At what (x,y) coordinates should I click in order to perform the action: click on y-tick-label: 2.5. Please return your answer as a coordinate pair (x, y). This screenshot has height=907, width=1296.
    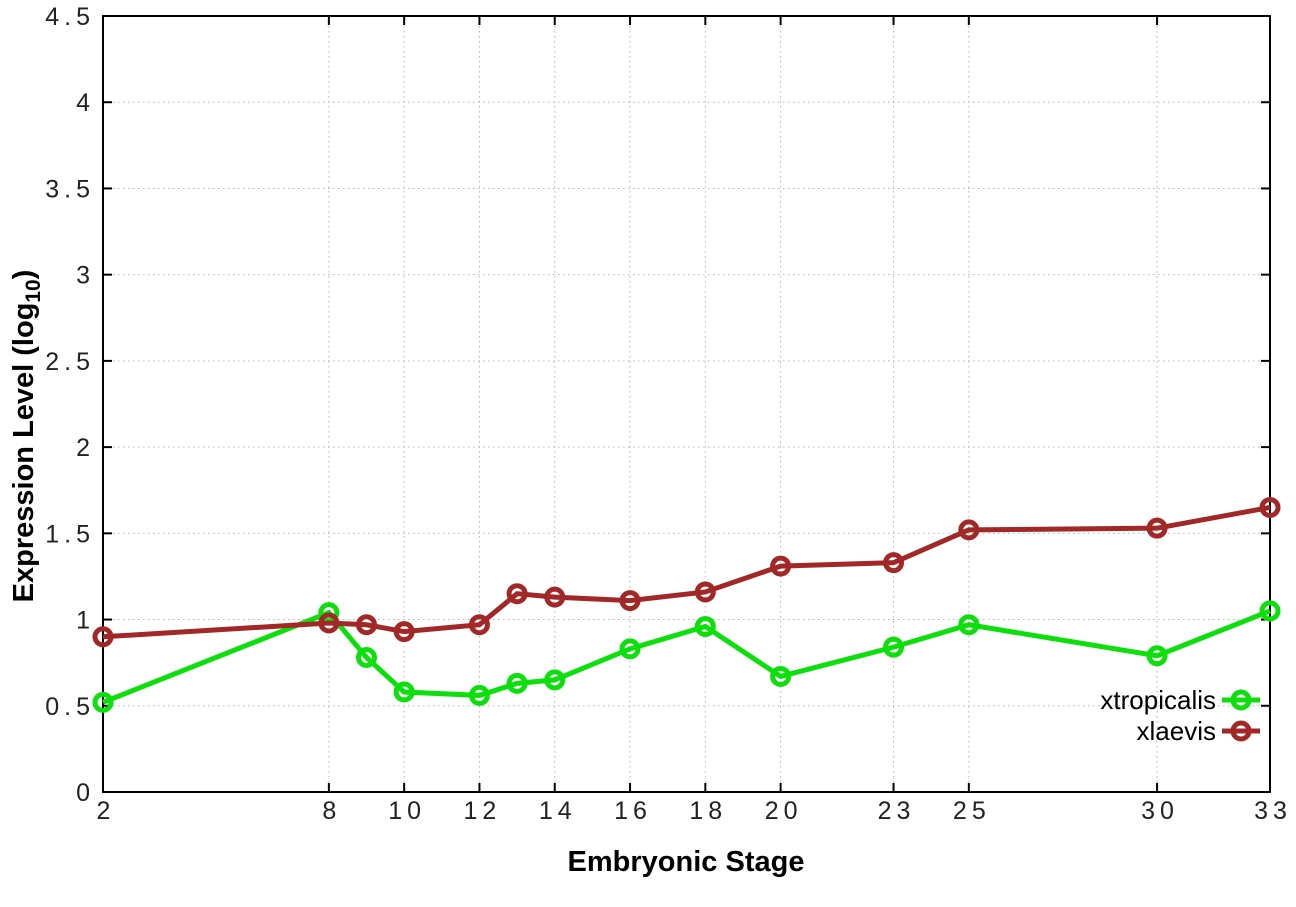
    Looking at the image, I should click on (70, 362).